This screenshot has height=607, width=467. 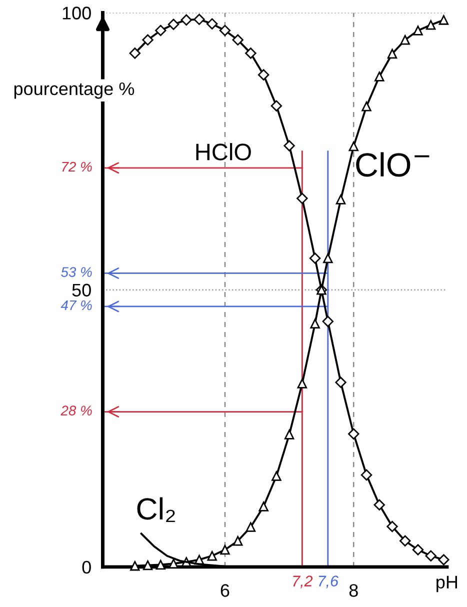 What do you see at coordinates (303, 582) in the screenshot?
I see `ref-line-label: 7,2` at bounding box center [303, 582].